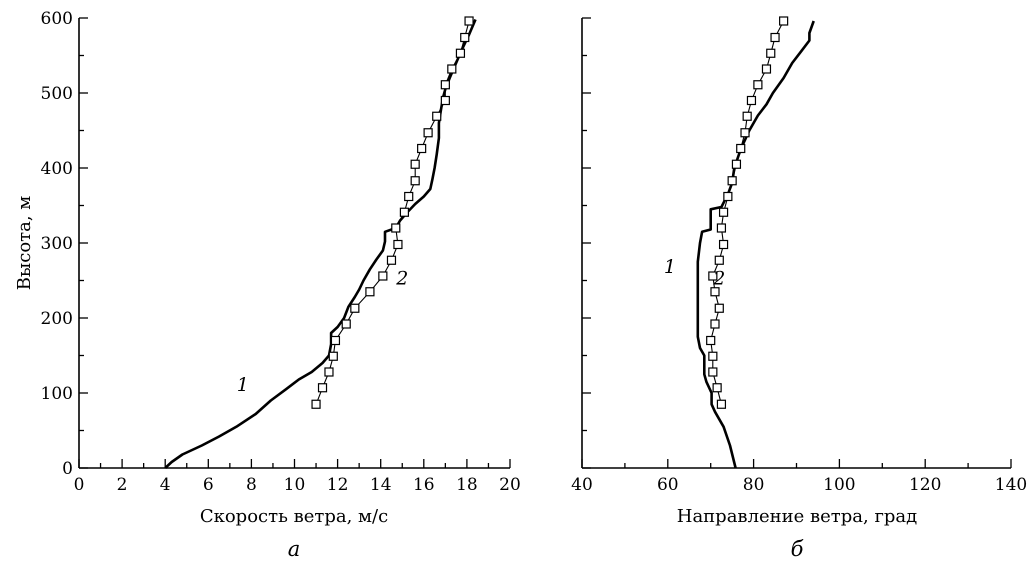  Describe the element at coordinates (165, 485) in the screenshot. I see `panel-a-x-tick-label: 4` at that location.